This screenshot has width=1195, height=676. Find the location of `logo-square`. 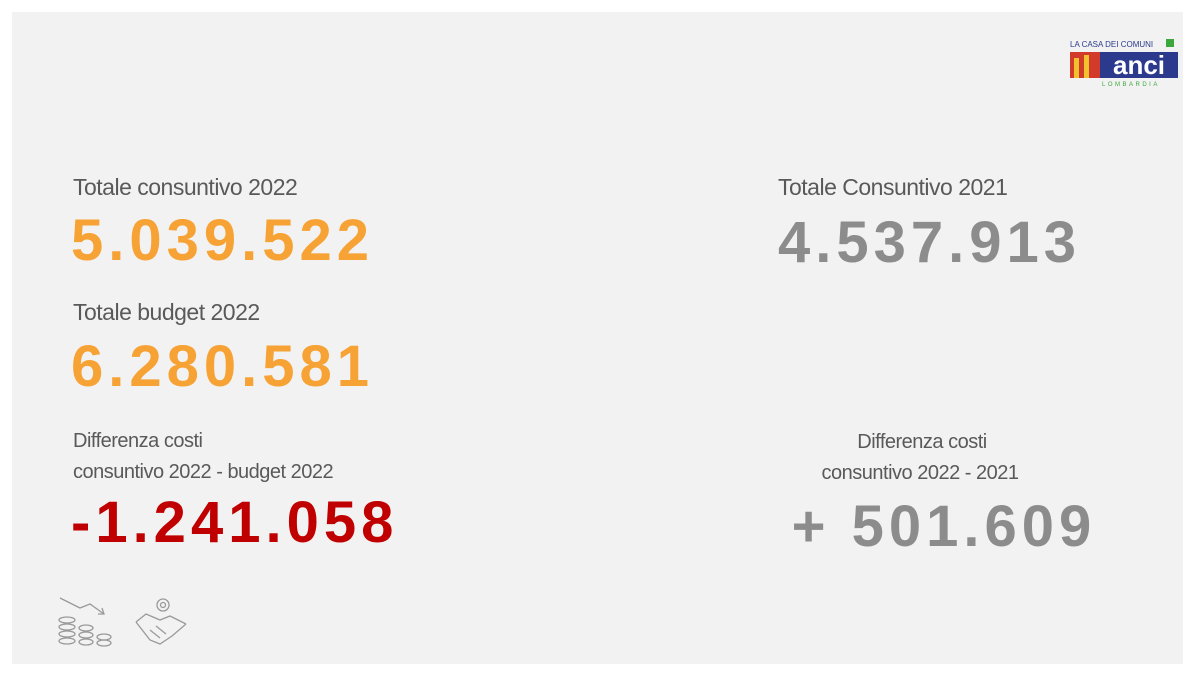

logo-square is located at coordinates (1170, 43).